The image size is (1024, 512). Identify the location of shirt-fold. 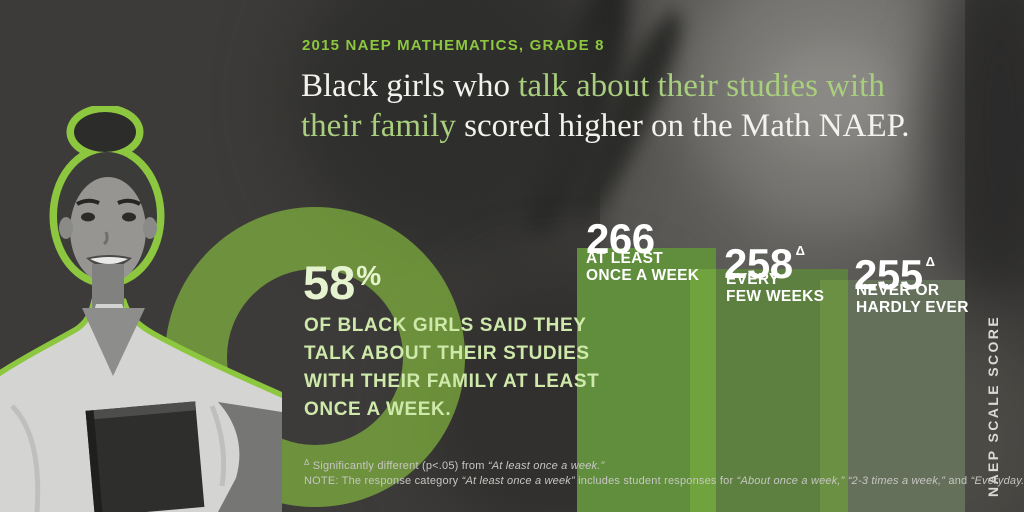
(25, 458).